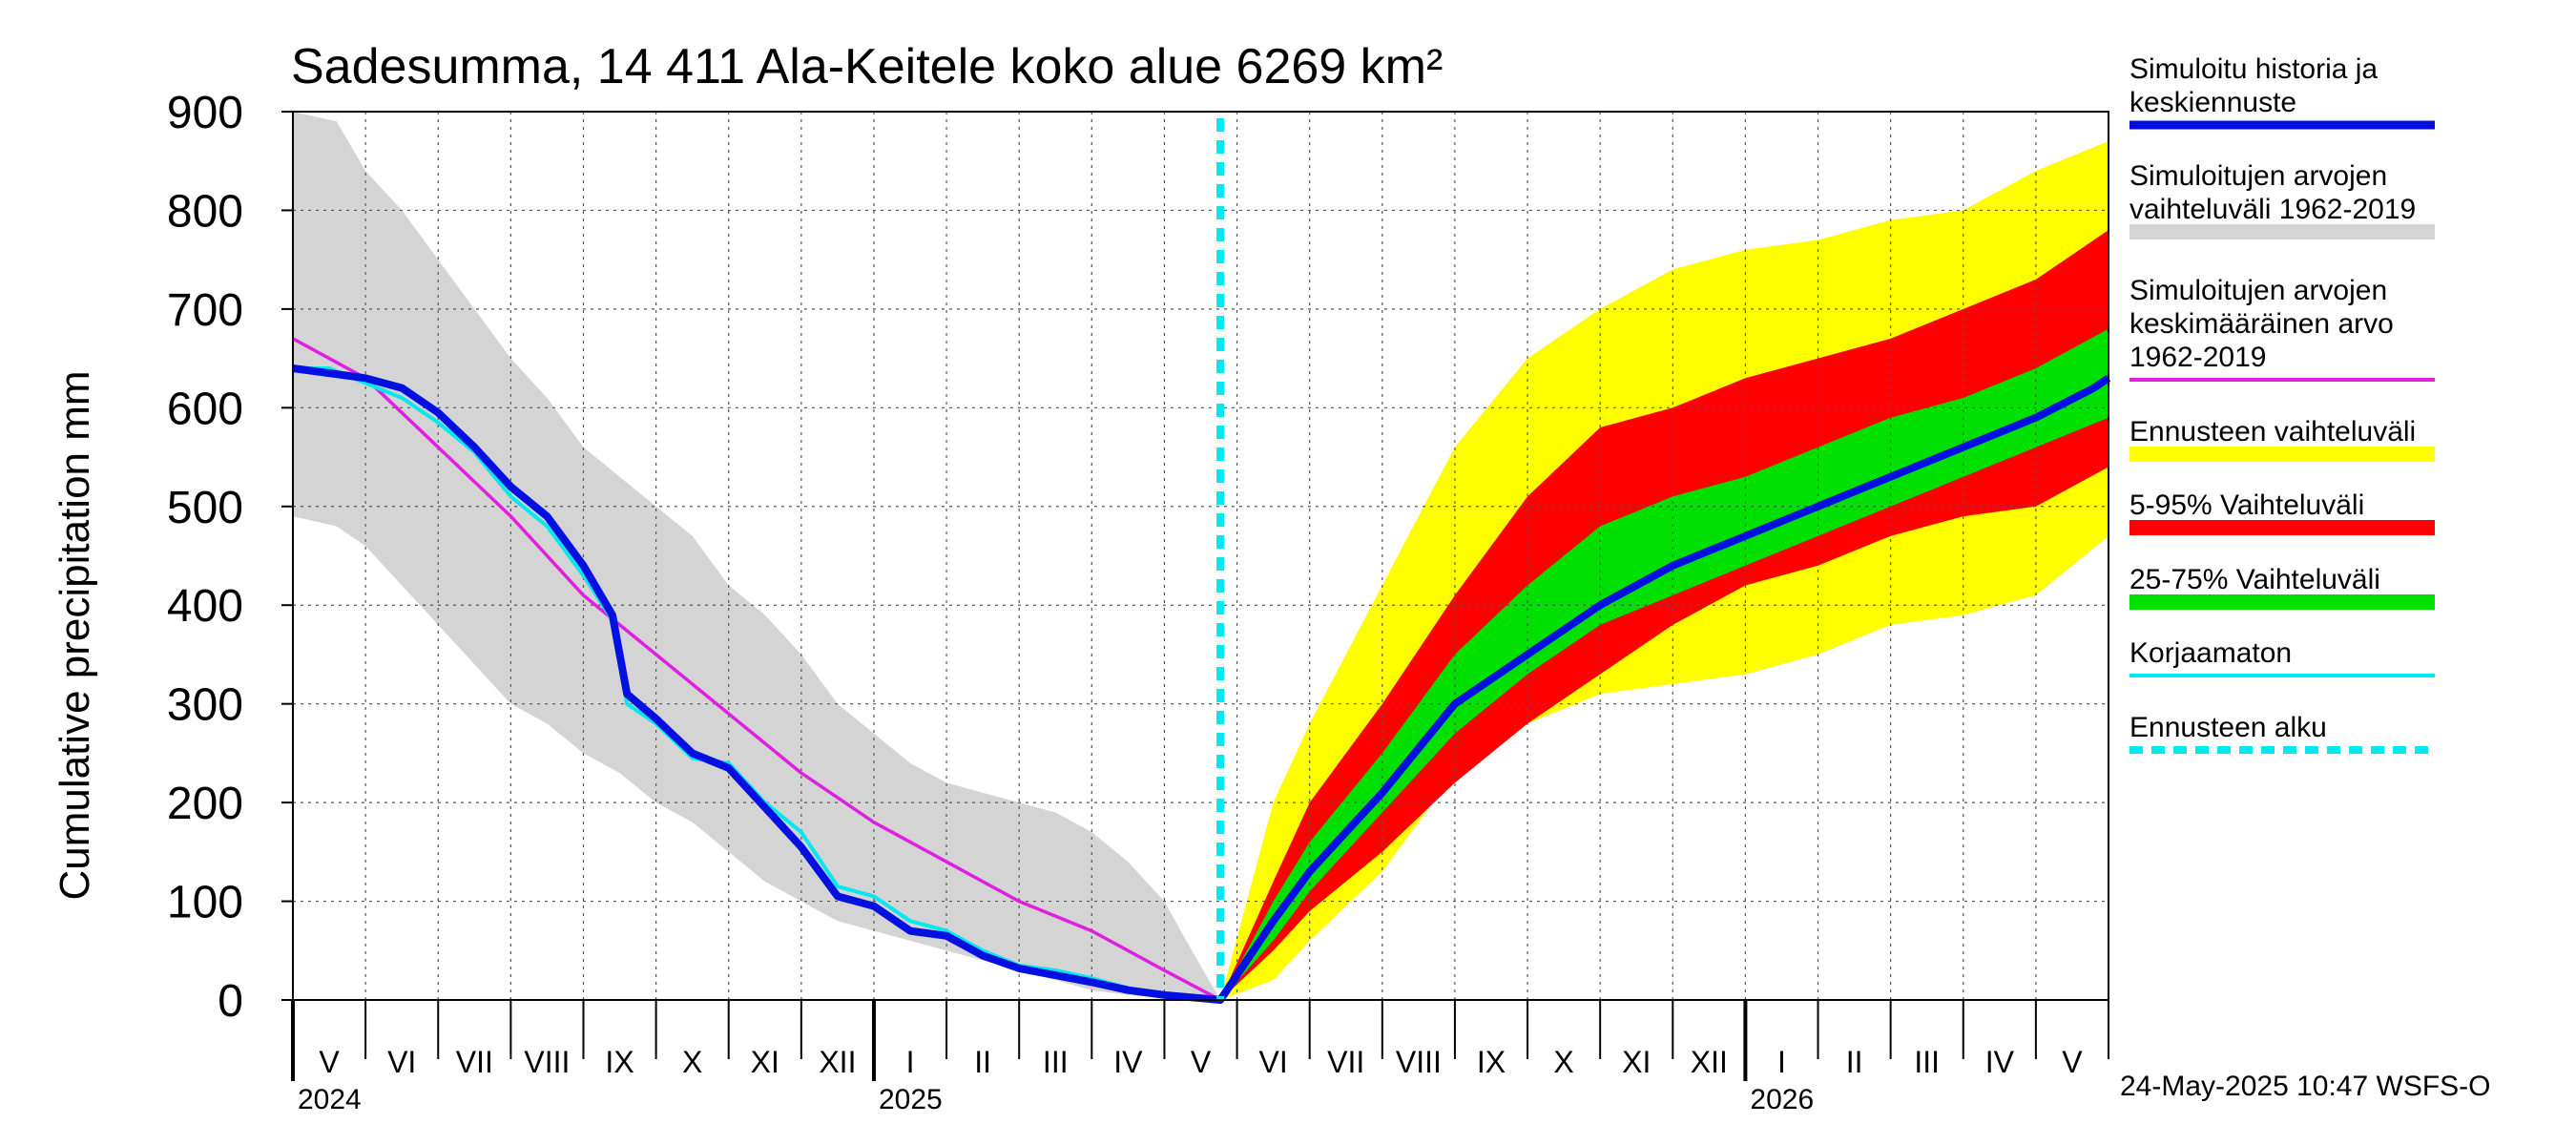 Image resolution: width=2576 pixels, height=1145 pixels. What do you see at coordinates (75, 635) in the screenshot?
I see `y-axis-label: Cumulative precipitation mm` at bounding box center [75, 635].